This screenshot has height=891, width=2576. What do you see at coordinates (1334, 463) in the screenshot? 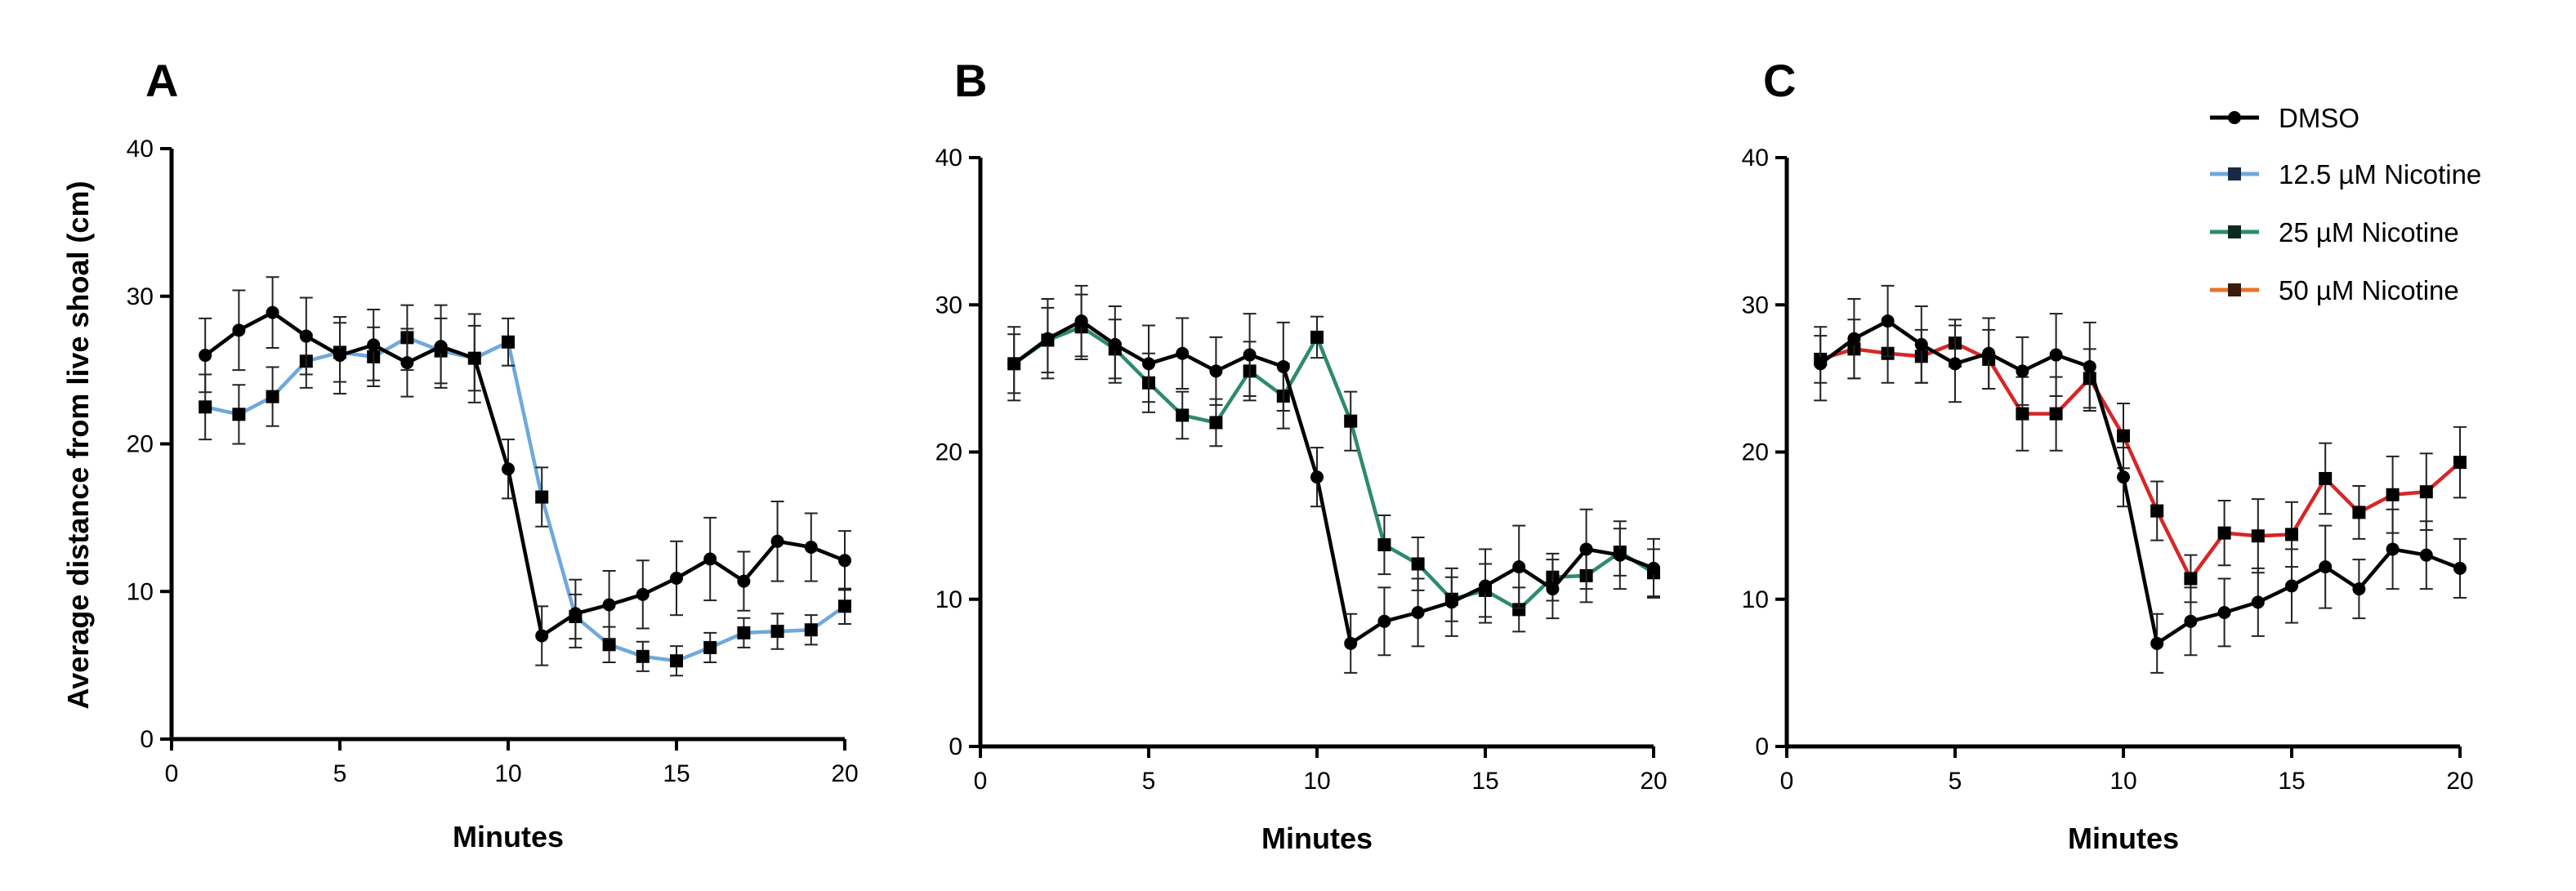
I see `series-25-um-nicotine-b` at bounding box center [1334, 463].